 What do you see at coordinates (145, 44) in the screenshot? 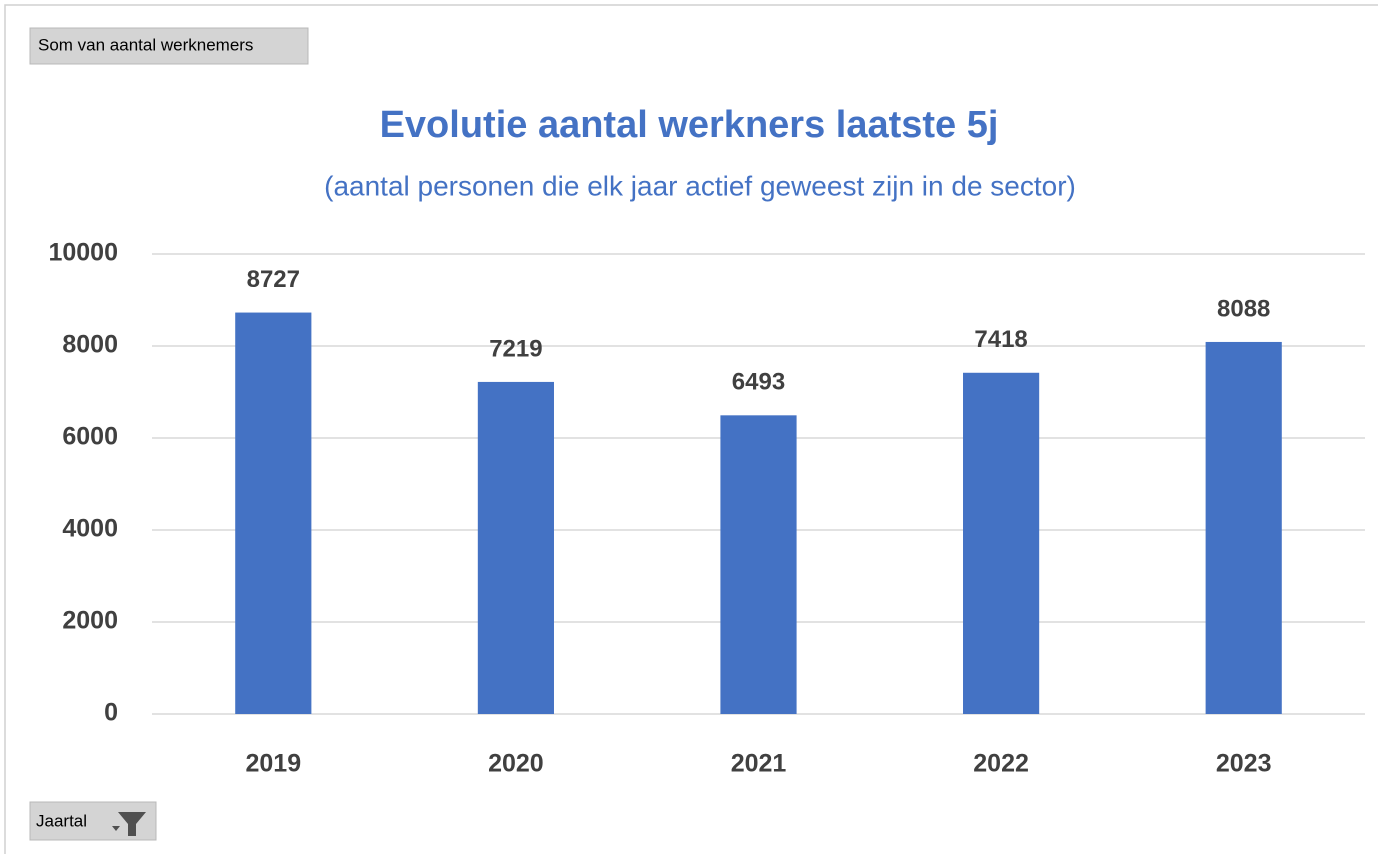
I see `value-field-label: Som van aantal werknemers` at bounding box center [145, 44].